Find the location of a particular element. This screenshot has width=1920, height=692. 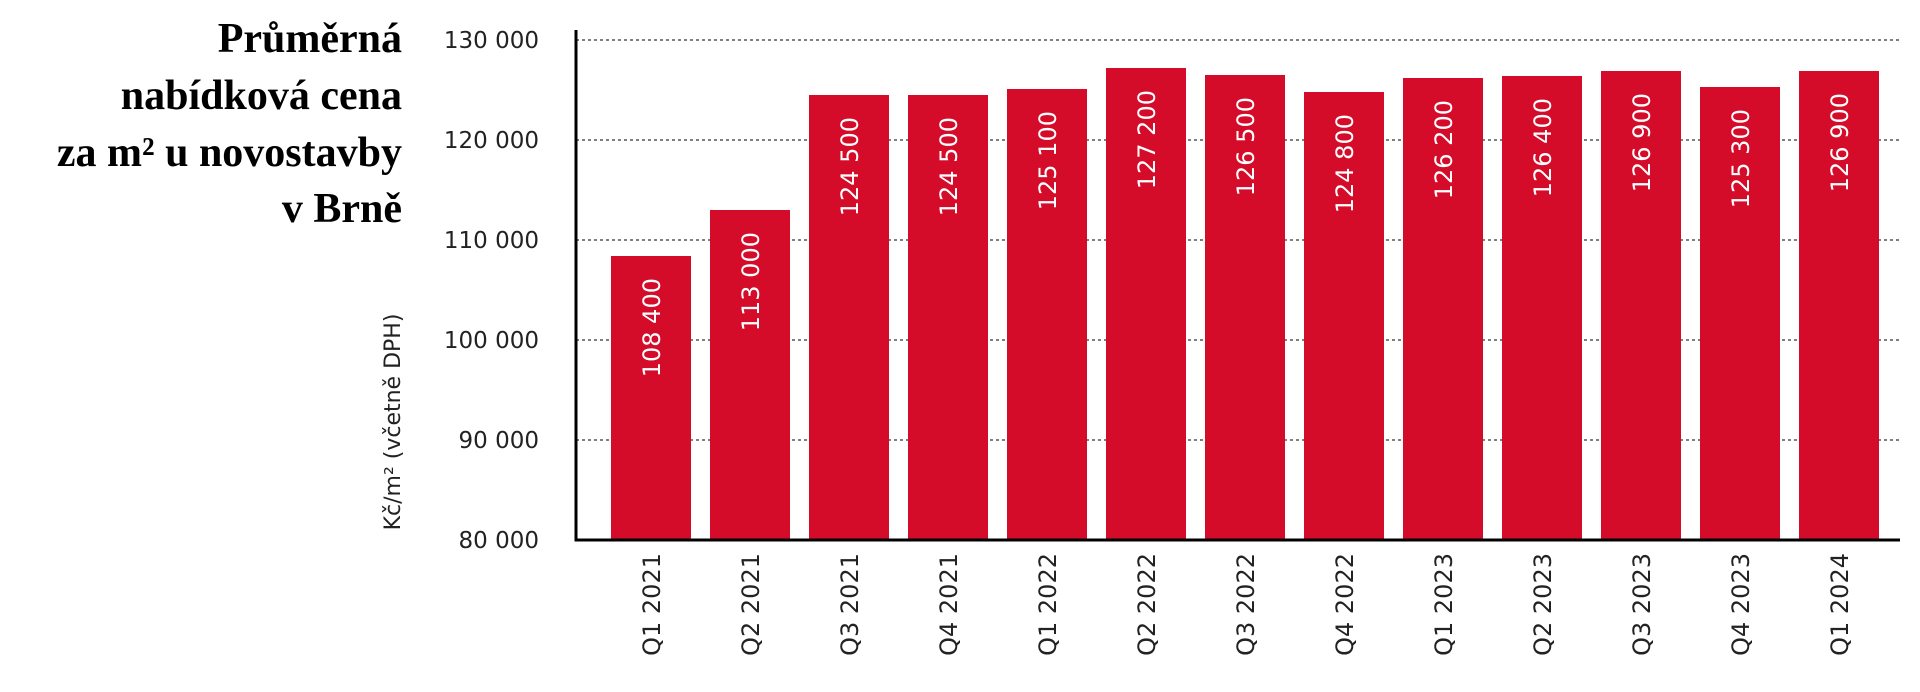

x-tick-label: Q1 2024 is located at coordinates (1840, 604).